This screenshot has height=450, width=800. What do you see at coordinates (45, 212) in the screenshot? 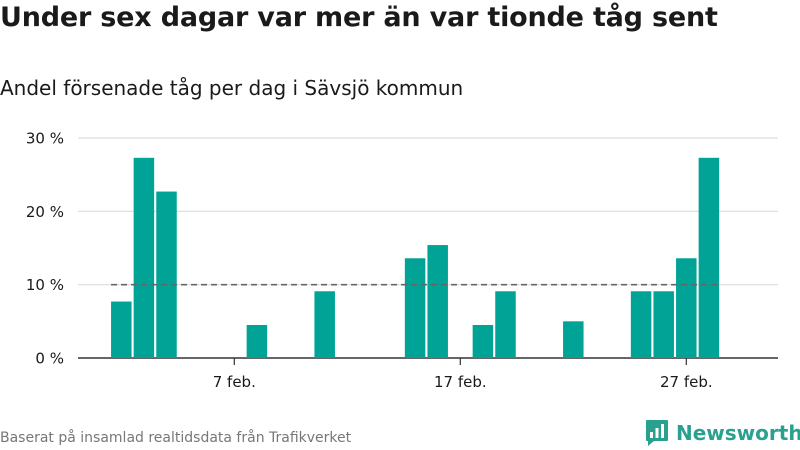
I see `y-tick-label: 20 %` at bounding box center [45, 212].